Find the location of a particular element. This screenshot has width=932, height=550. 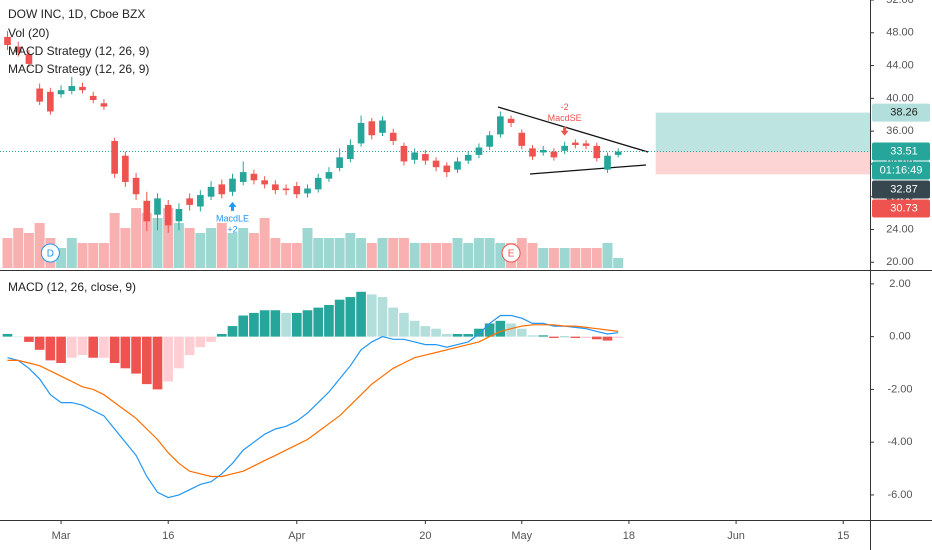

y-tick-label: 48.00 is located at coordinates (900, 33).